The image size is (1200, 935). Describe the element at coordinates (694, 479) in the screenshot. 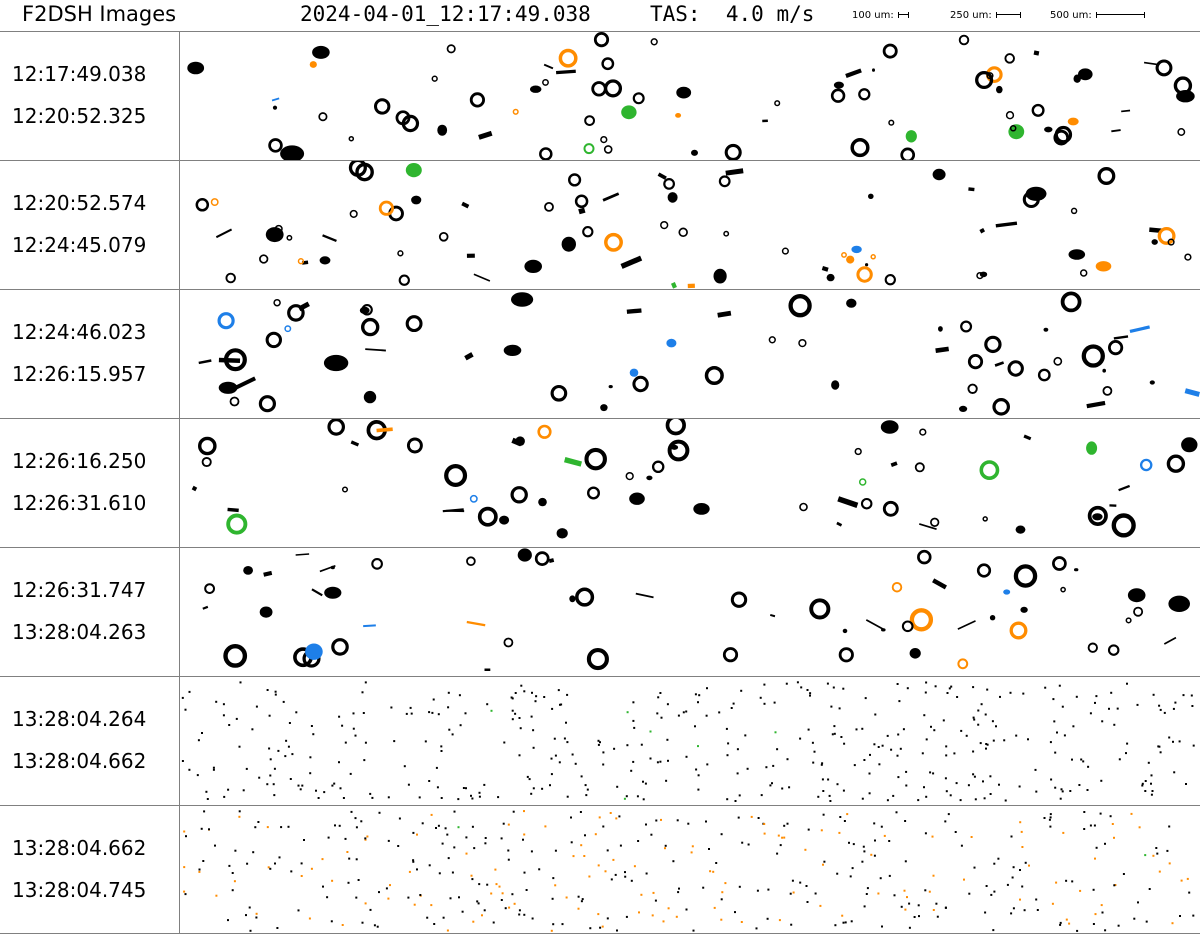

I see `strip-particles` at that location.